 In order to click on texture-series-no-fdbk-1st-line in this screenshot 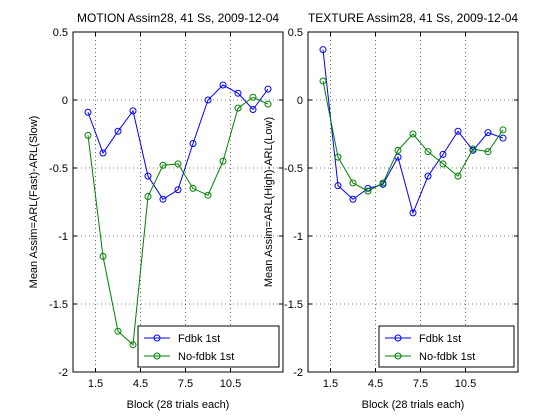, I will do `click(413, 136)`.